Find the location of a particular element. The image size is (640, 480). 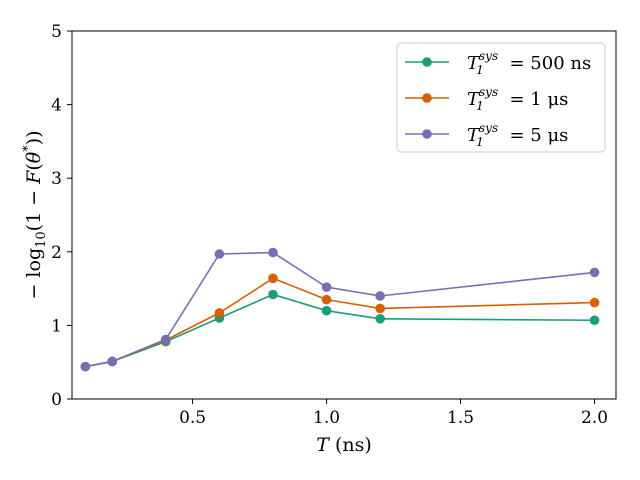

x-tick-label: 0.5 is located at coordinates (192, 418).